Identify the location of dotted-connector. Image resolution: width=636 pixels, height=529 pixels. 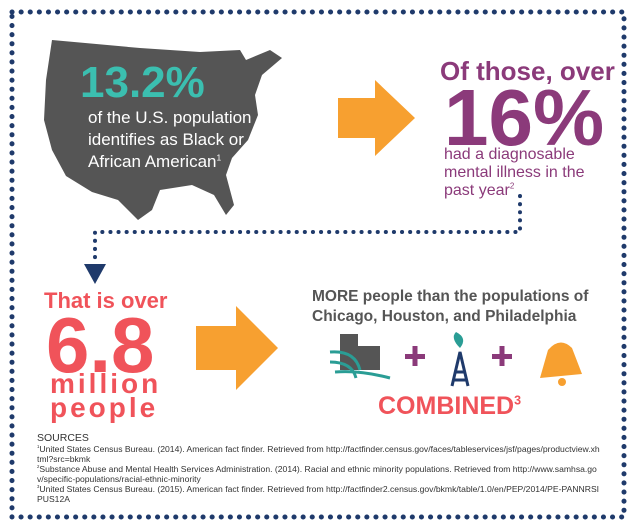
(307, 229).